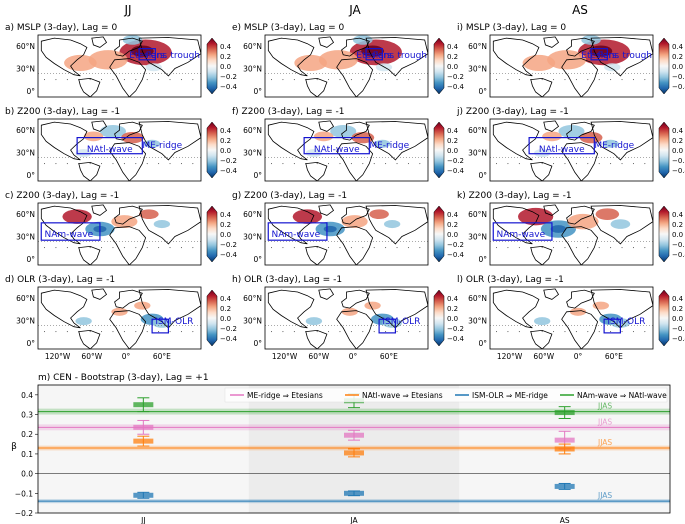 Image resolution: width=685 pixels, height=524 pixels. I want to click on map-panel-title: i) MSLP (3-day), Lag = 0, so click(511, 28).